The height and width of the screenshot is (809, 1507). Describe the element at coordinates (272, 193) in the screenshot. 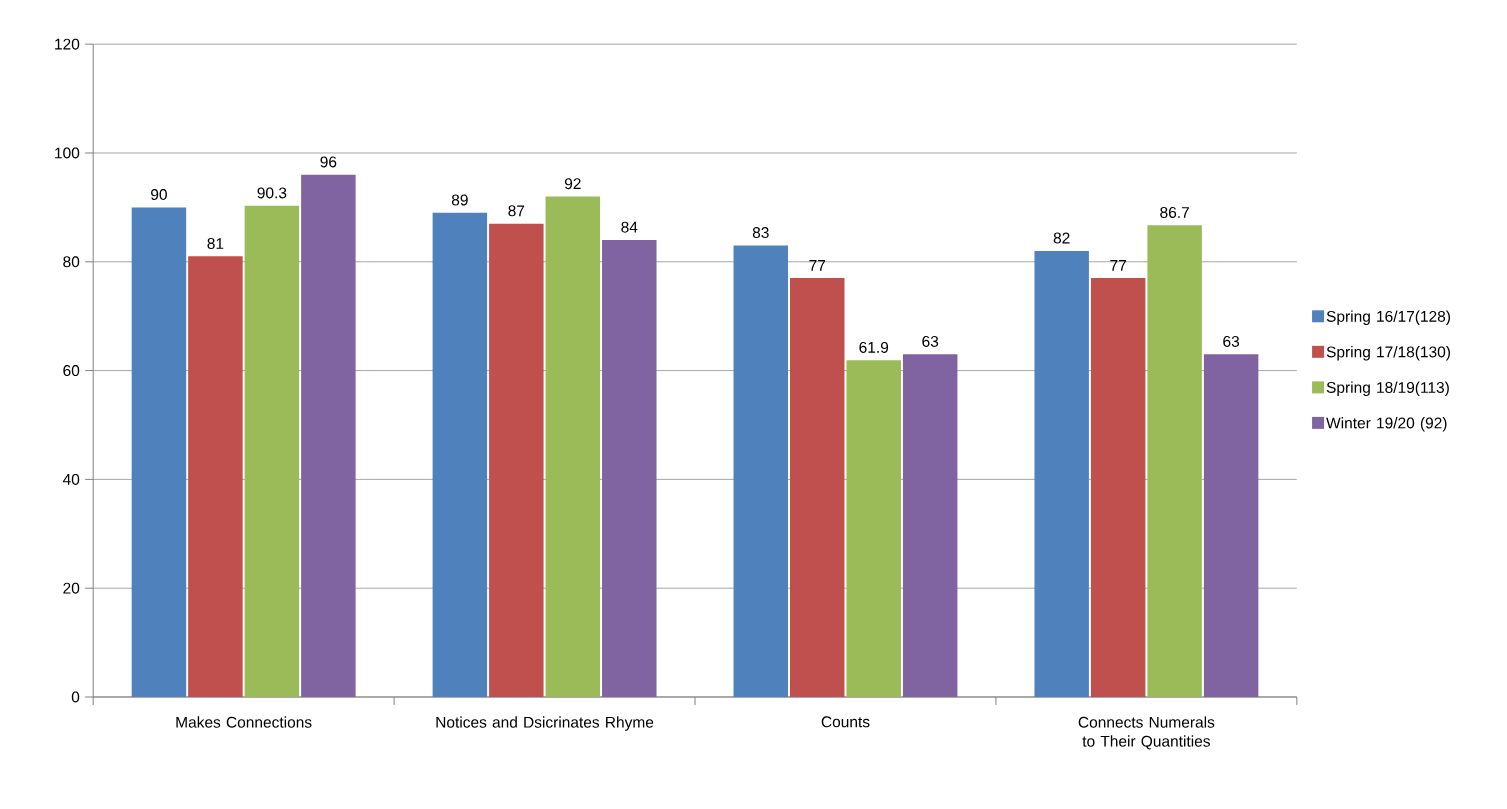

I see `data-label: 90.3` at that location.